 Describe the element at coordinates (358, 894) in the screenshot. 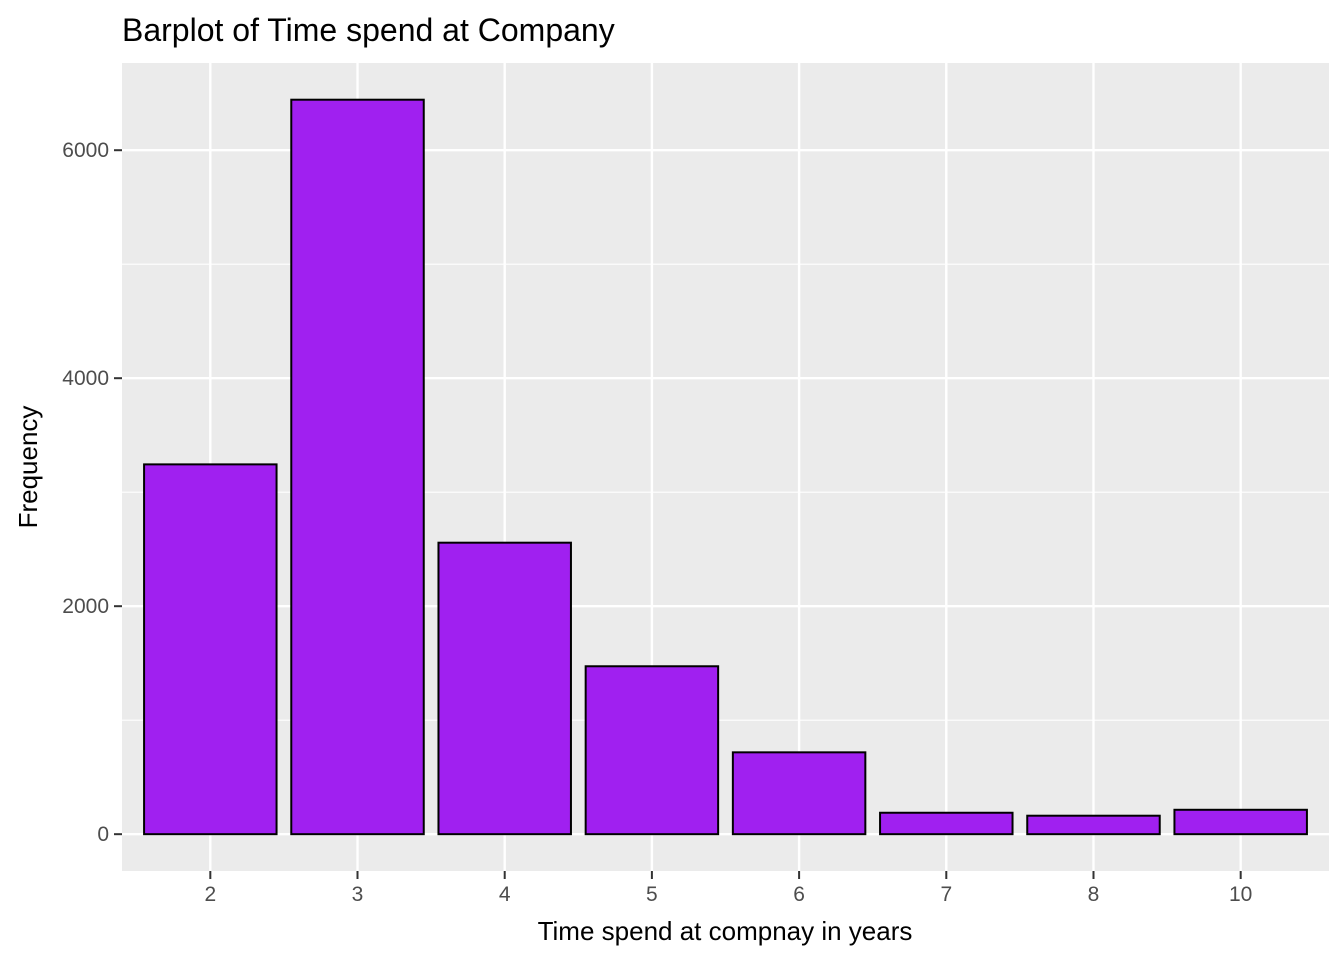

I see `x-tick-label: 3` at that location.